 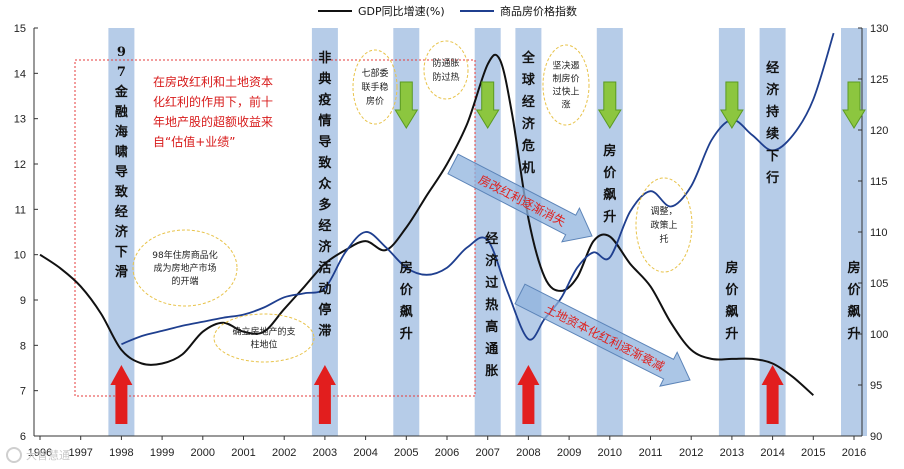 What do you see at coordinates (324, 394) in the screenshot?
I see `up-arrow-2003` at bounding box center [324, 394].